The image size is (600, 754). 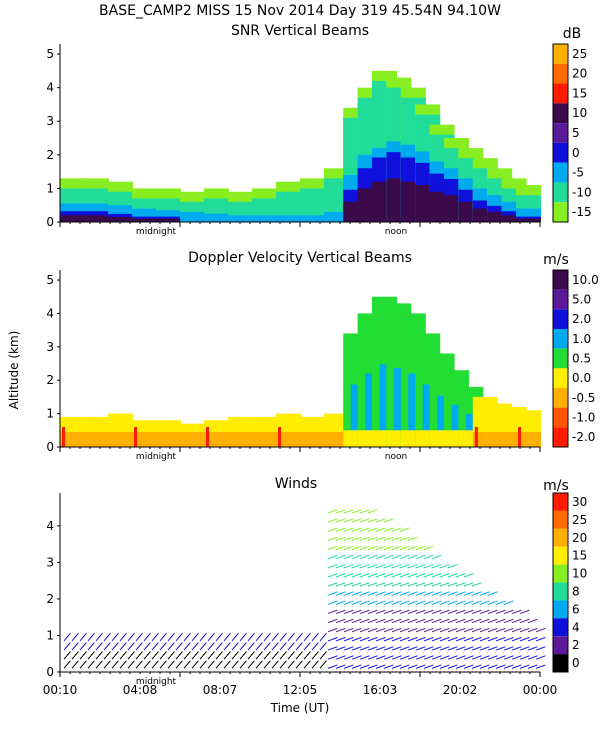 I want to click on colorbar-label: 0.5, so click(x=581, y=359).